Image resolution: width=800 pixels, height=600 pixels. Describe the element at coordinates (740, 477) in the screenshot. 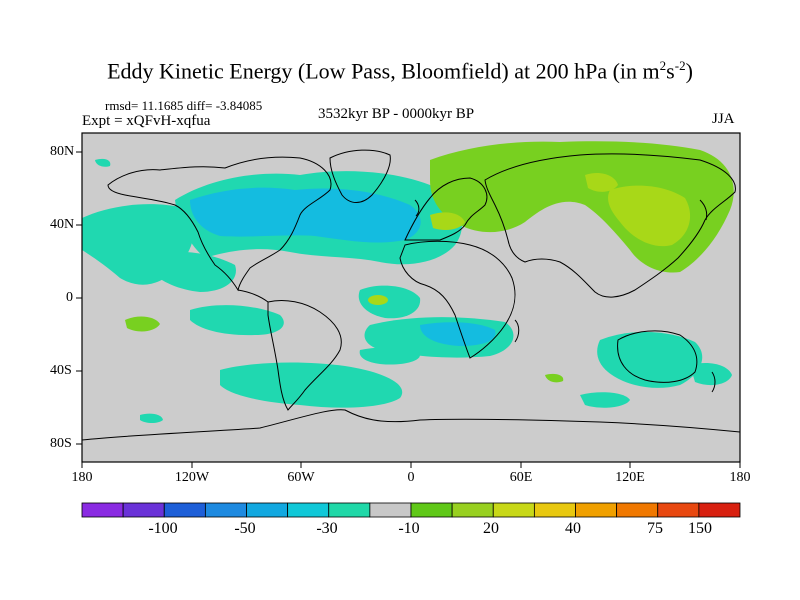

I see `lon-label-180e: 180` at that location.